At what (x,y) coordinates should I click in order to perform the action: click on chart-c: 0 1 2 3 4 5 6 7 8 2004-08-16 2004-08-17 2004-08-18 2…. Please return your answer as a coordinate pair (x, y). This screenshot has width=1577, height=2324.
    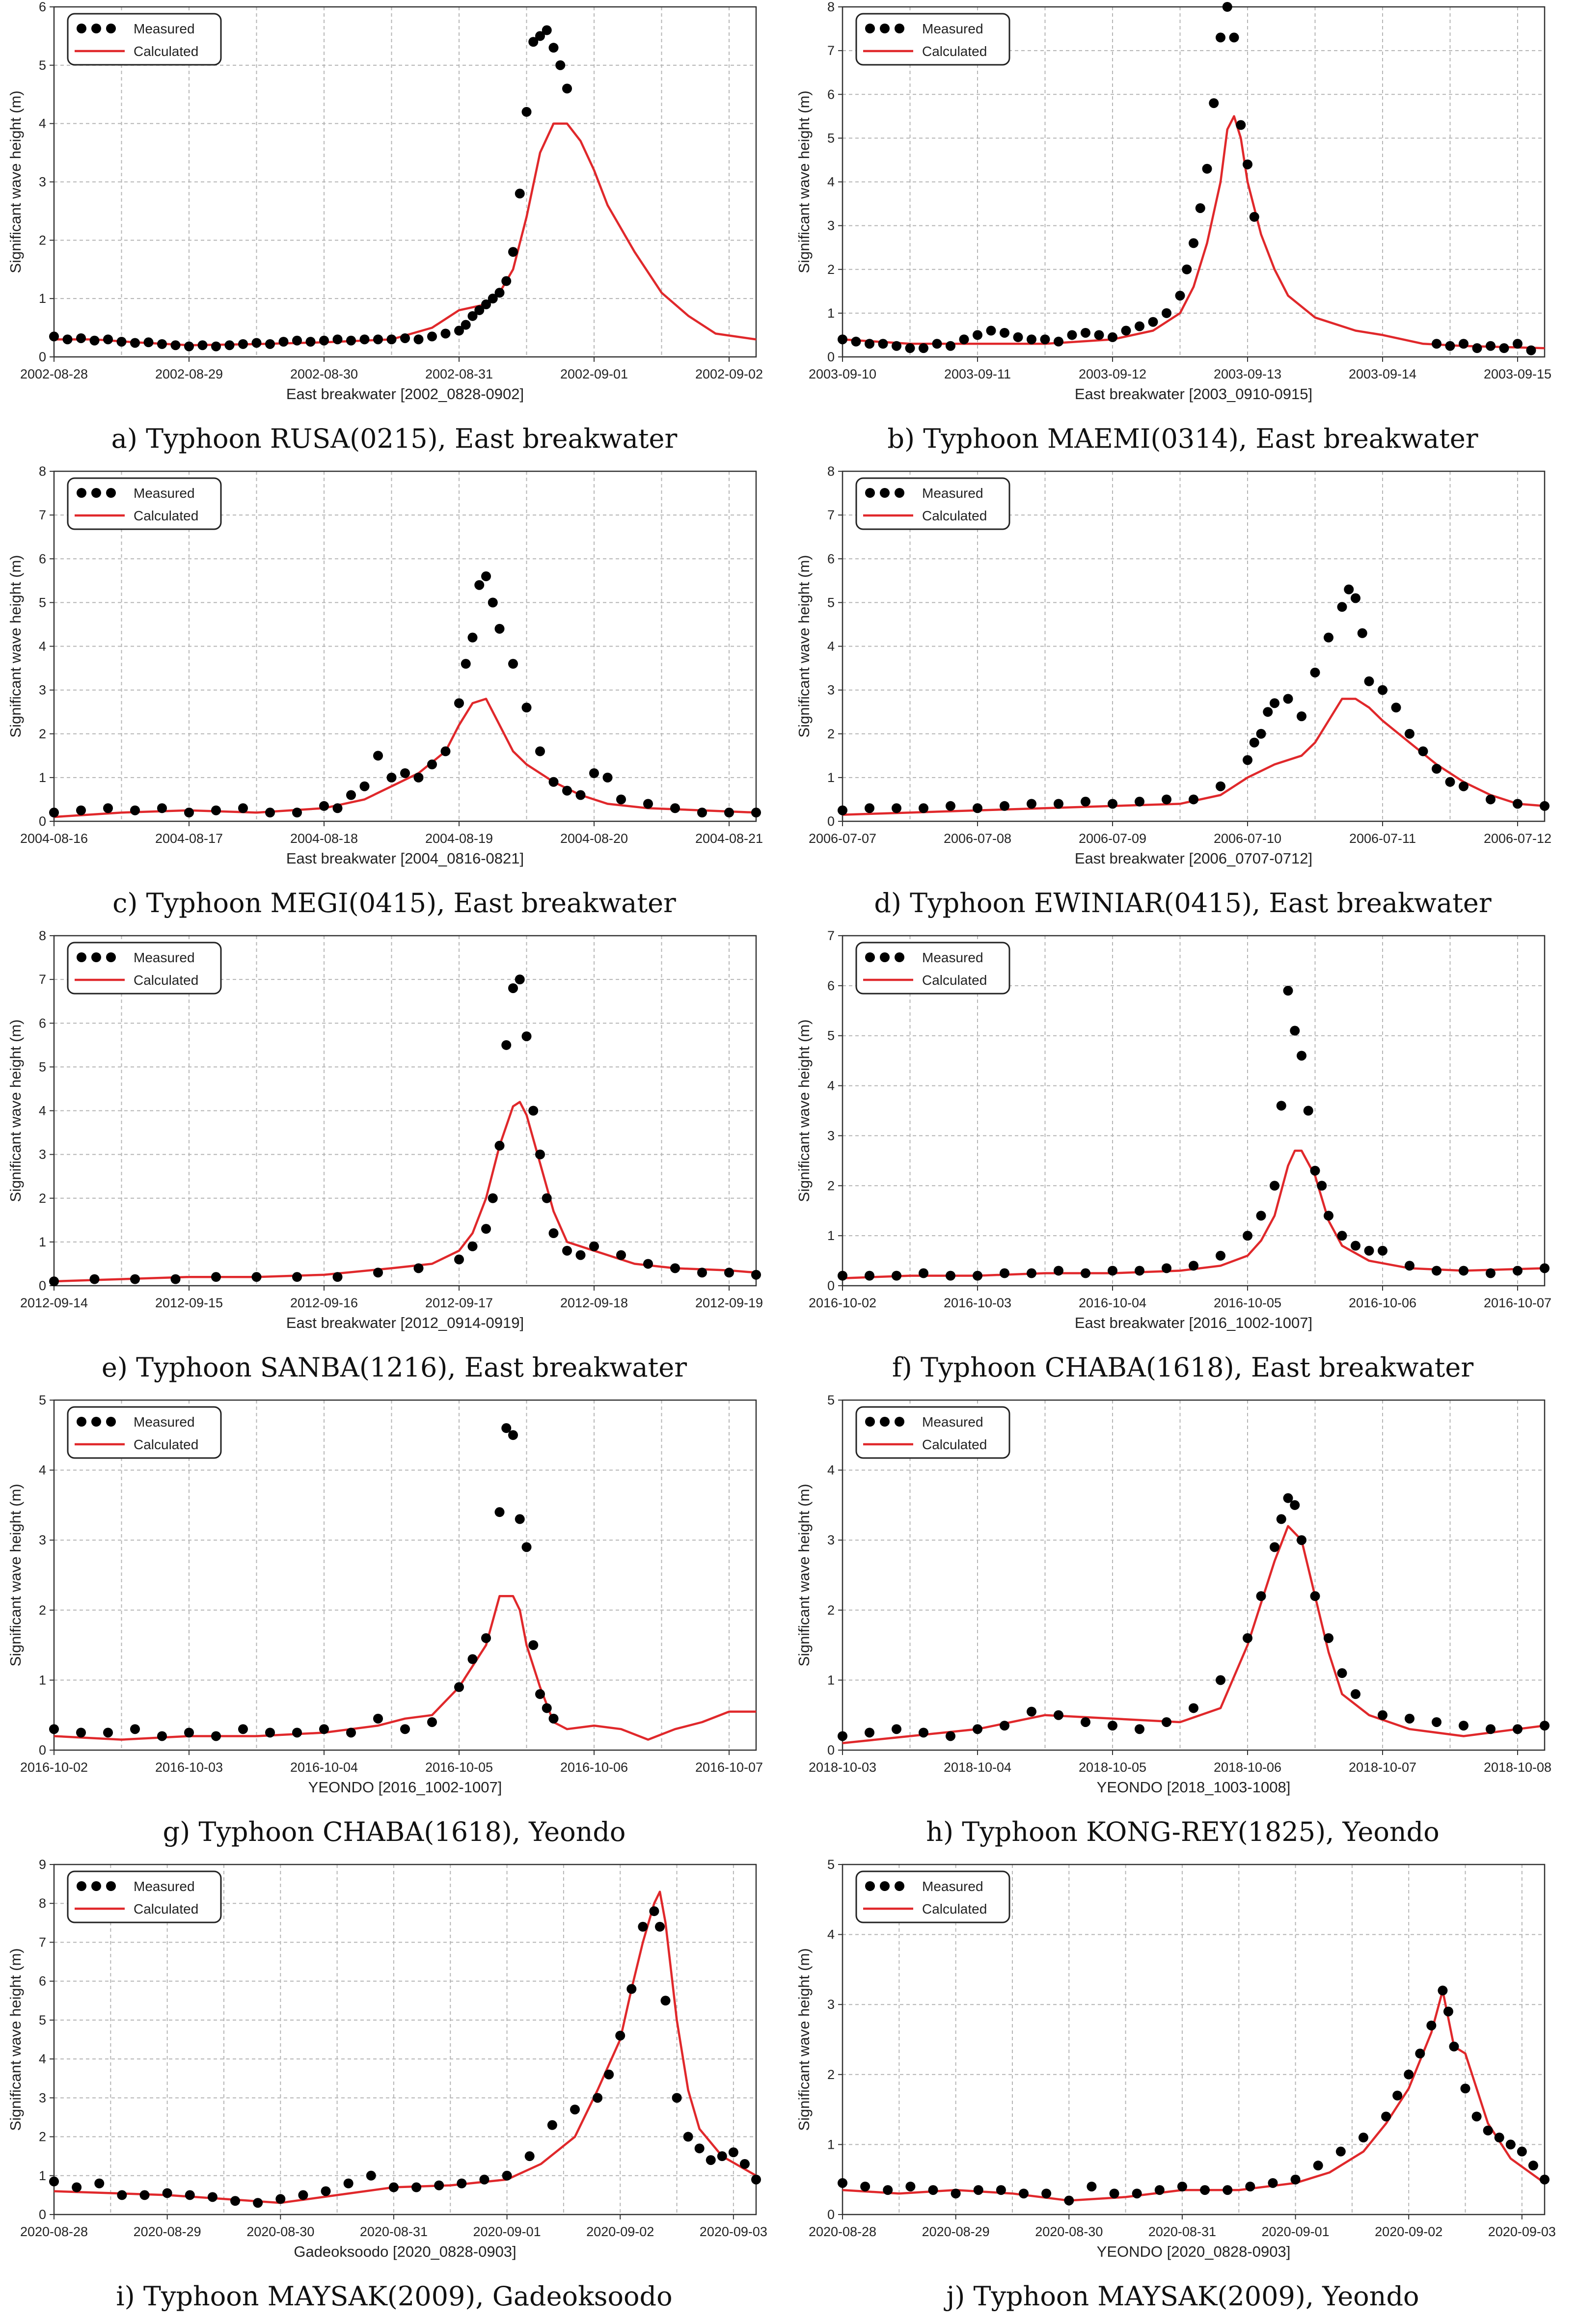
    Looking at the image, I should click on (385, 665).